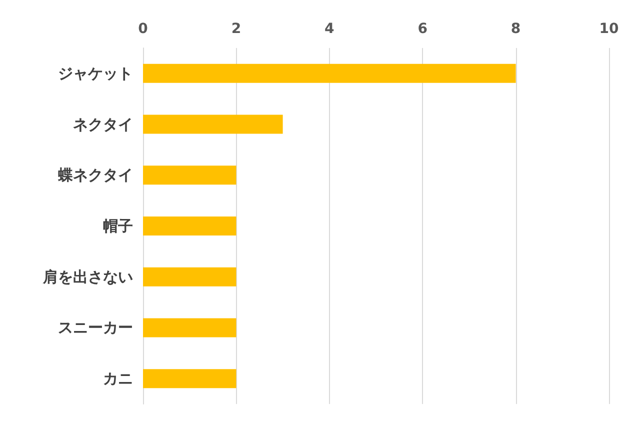 The image size is (639, 426). Describe the element at coordinates (143, 29) in the screenshot. I see `x-tick-label: 0` at that location.